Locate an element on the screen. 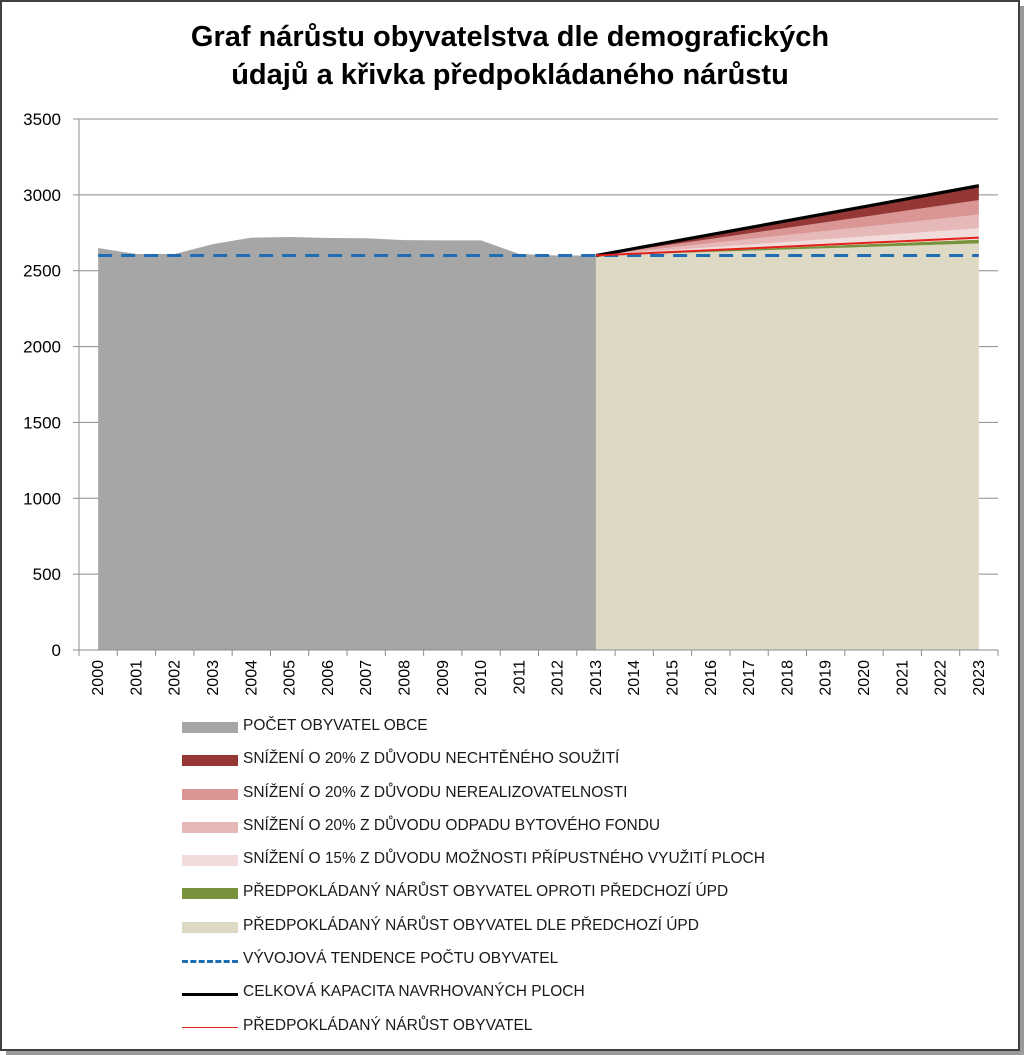  chart-title-line-2: údajů a křivka předpokládaného nárůstu is located at coordinates (510, 75).